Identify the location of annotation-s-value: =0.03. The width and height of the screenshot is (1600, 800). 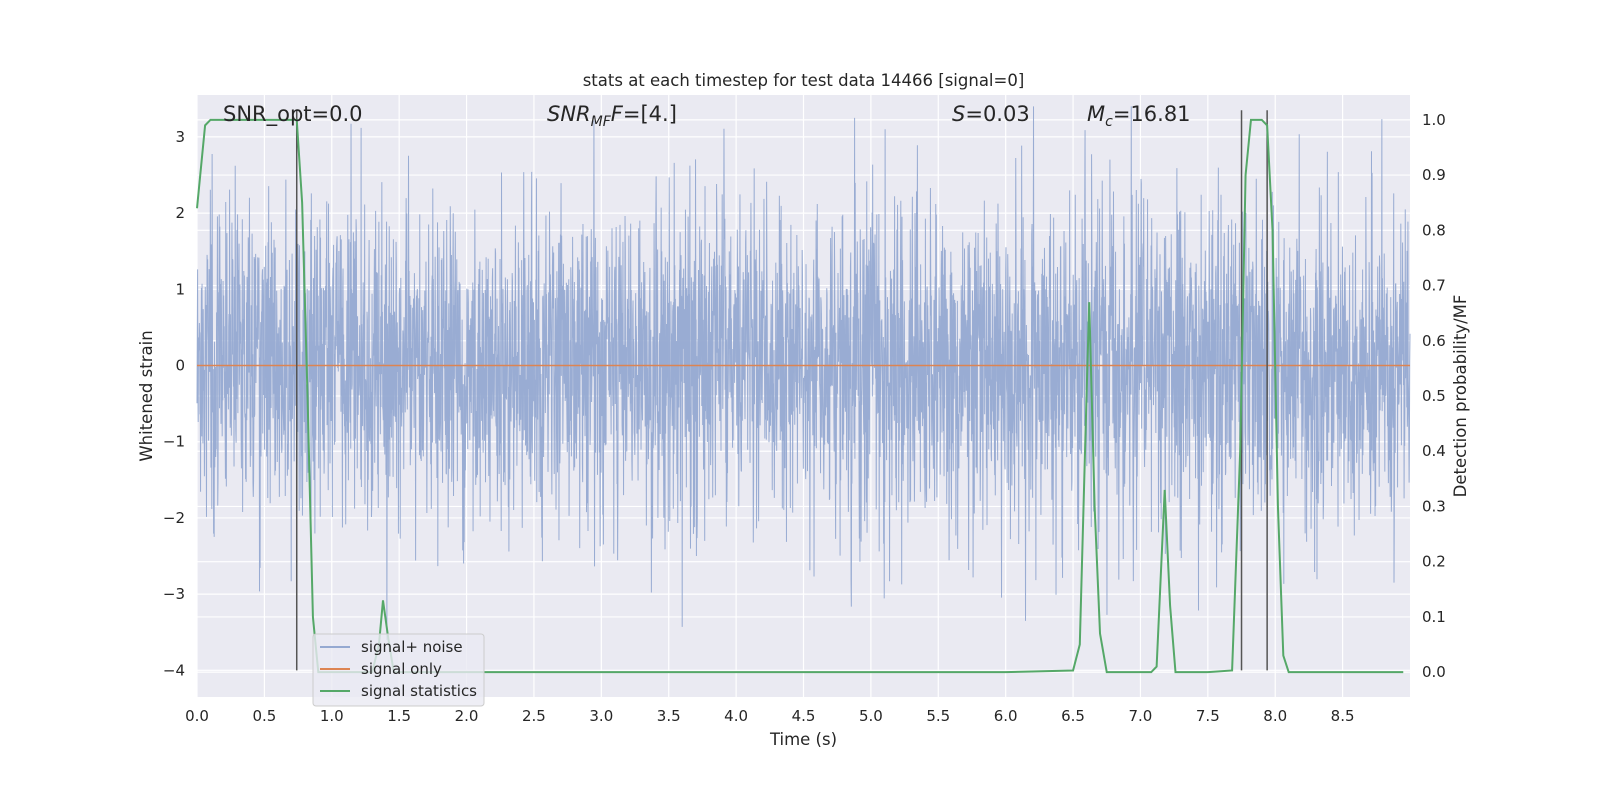
(997, 114).